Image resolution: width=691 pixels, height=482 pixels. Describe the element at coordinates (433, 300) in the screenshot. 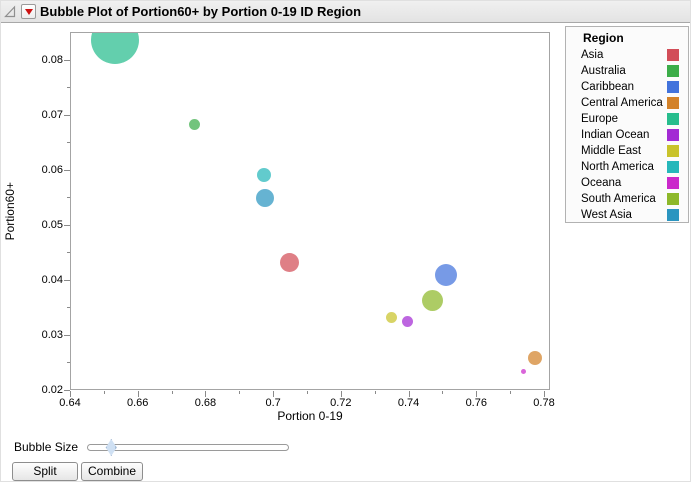

I see `bubble-south-america` at that location.